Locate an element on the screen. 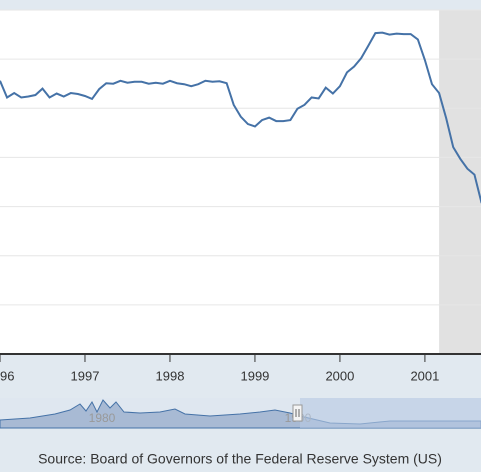  navigator-handle is located at coordinates (297, 413).